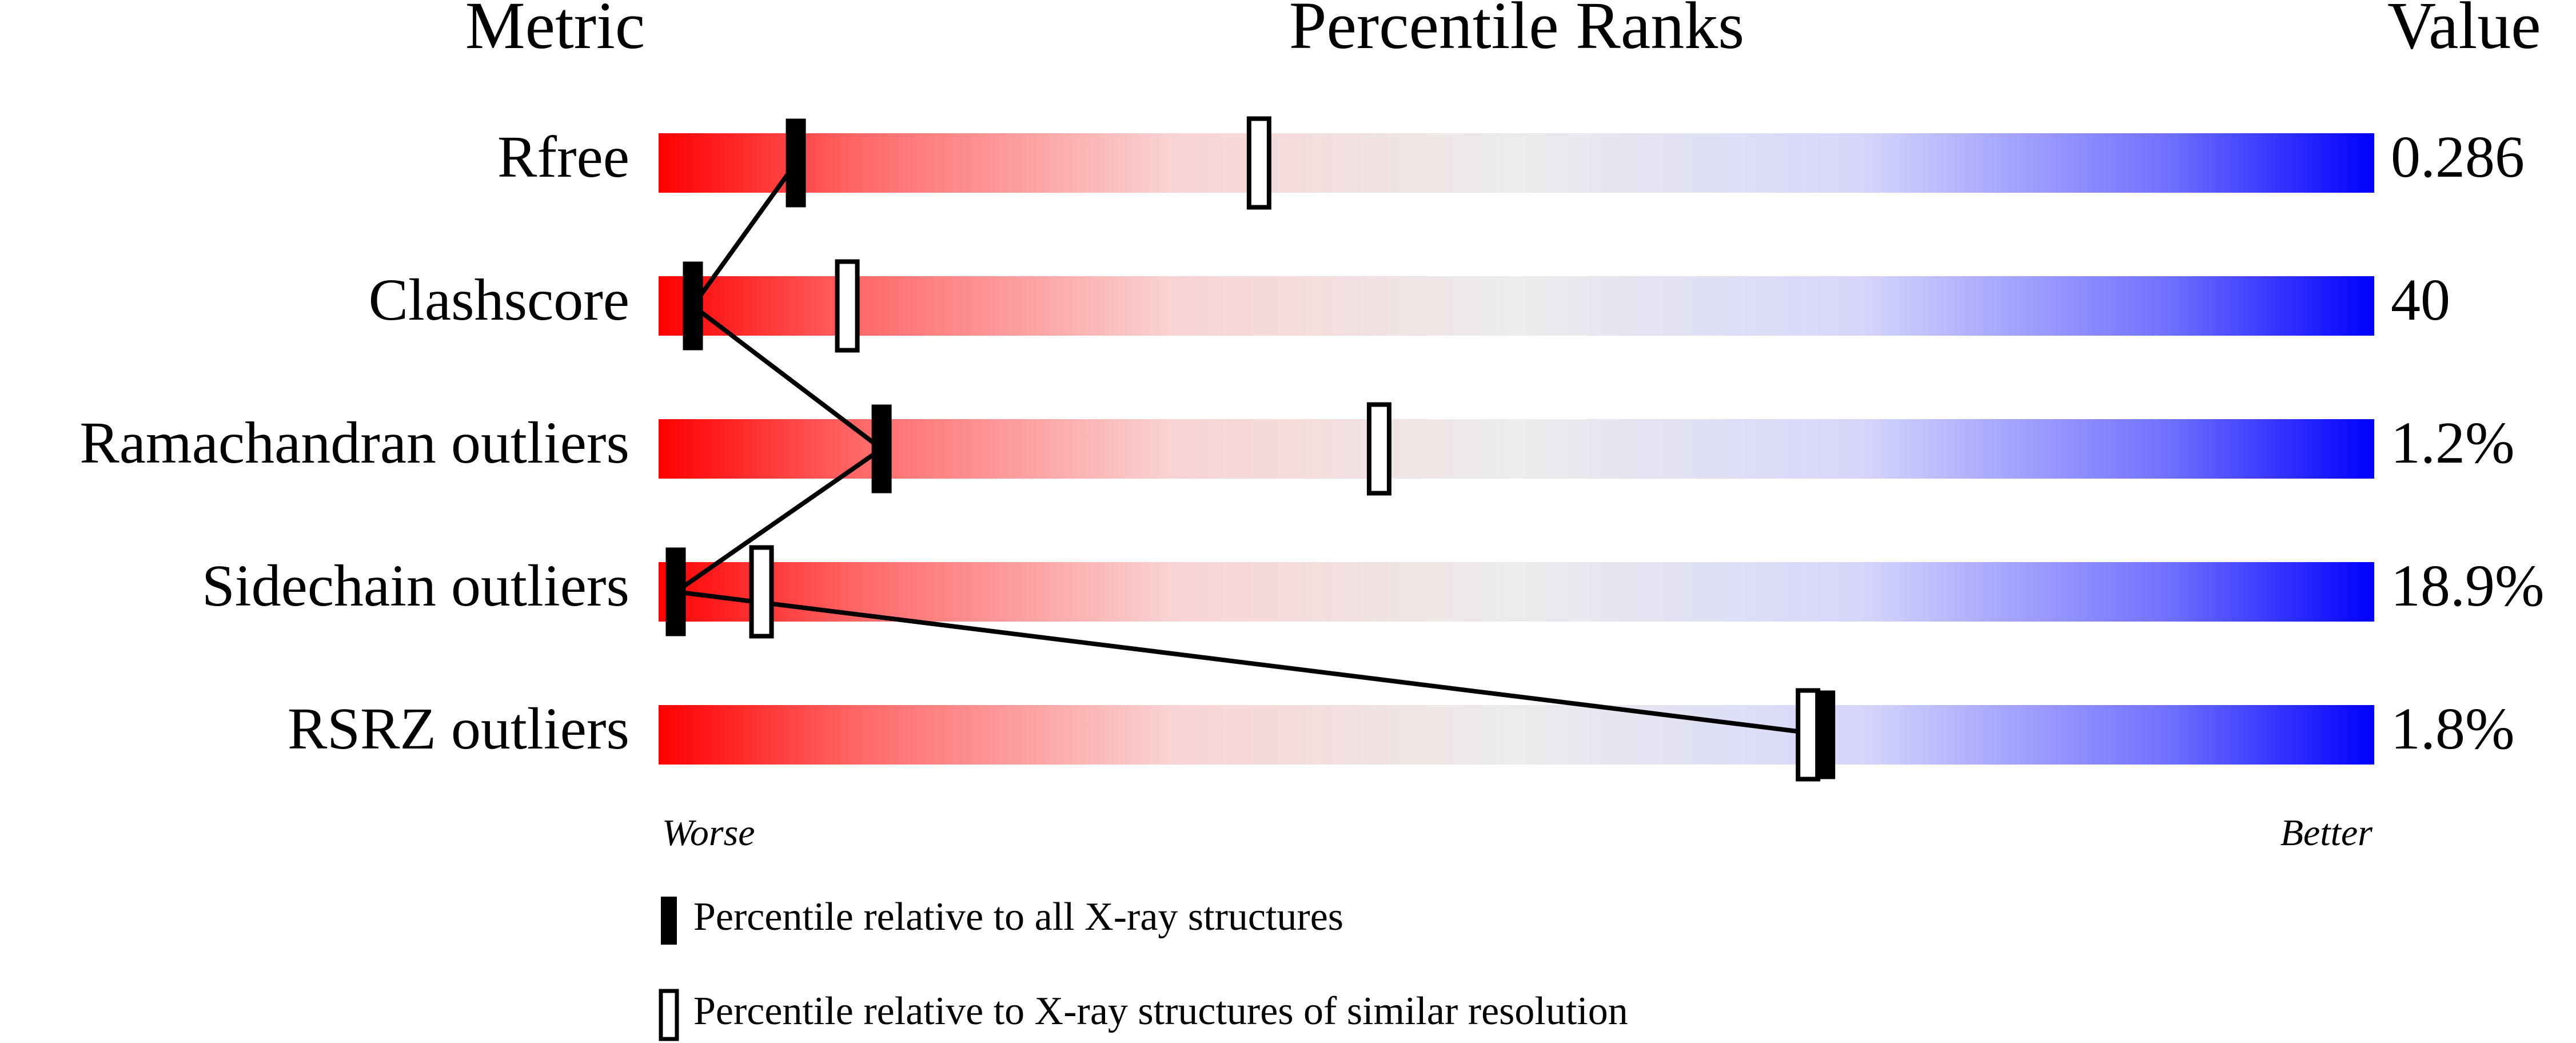  What do you see at coordinates (2464, 32) in the screenshot?
I see `value-header: Value` at bounding box center [2464, 32].